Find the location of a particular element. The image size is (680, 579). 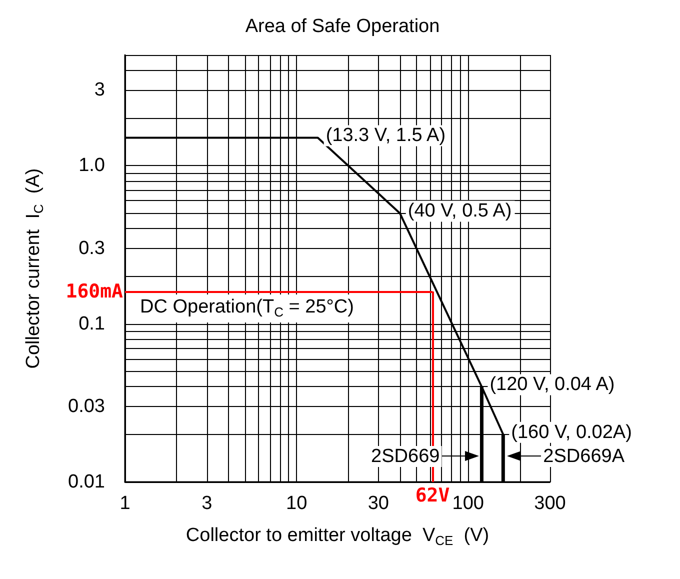

chart-title: Area of Safe Operation is located at coordinates (342, 26).